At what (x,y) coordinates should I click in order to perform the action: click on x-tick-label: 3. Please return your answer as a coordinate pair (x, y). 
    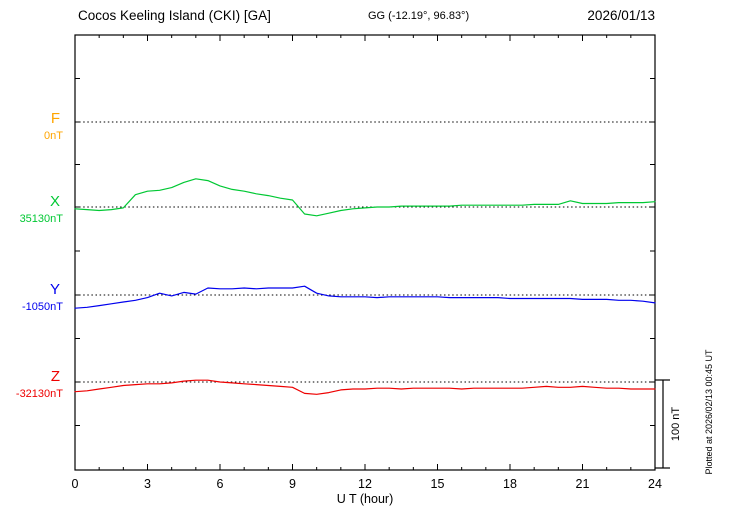
    Looking at the image, I should click on (147, 484).